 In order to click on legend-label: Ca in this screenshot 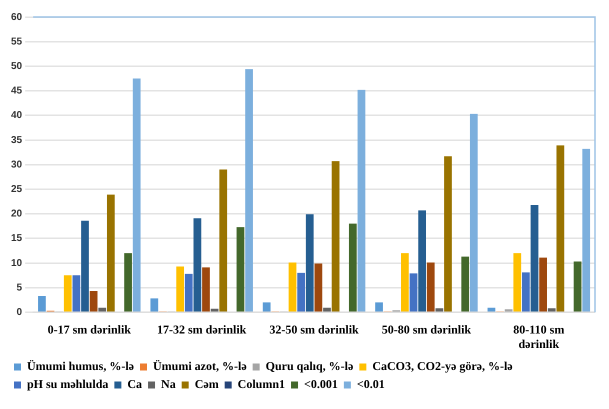, I will do `click(134, 384)`.